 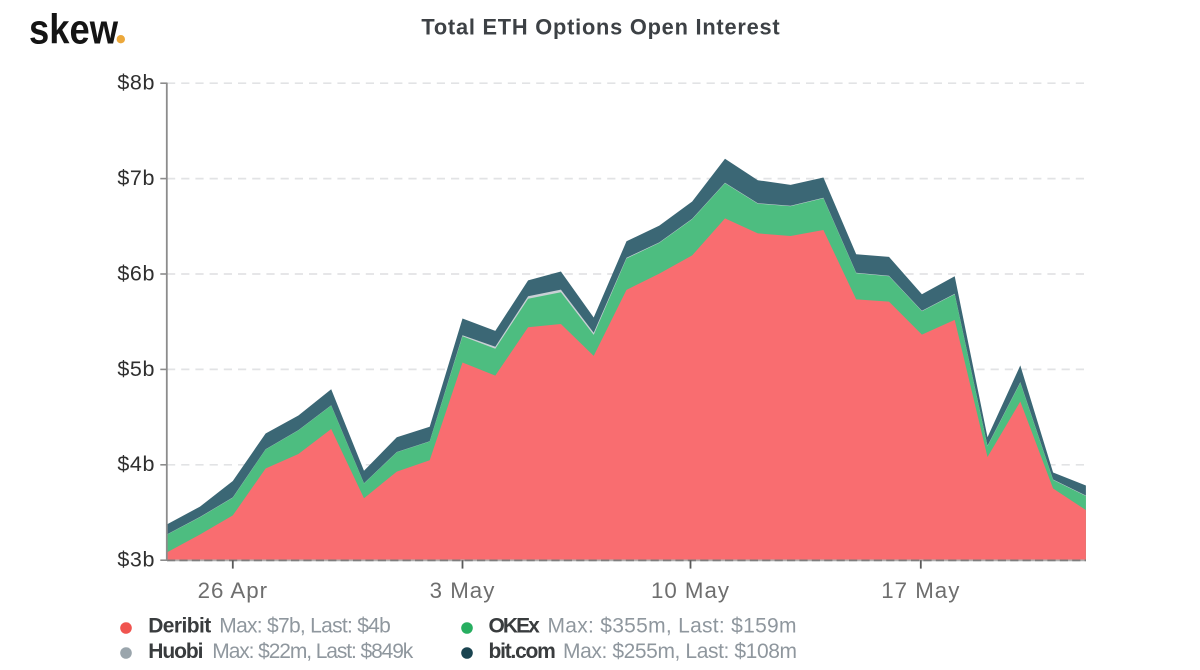 What do you see at coordinates (672, 626) in the screenshot?
I see `svg-text: Max: $355m, Last: $159m` at bounding box center [672, 626].